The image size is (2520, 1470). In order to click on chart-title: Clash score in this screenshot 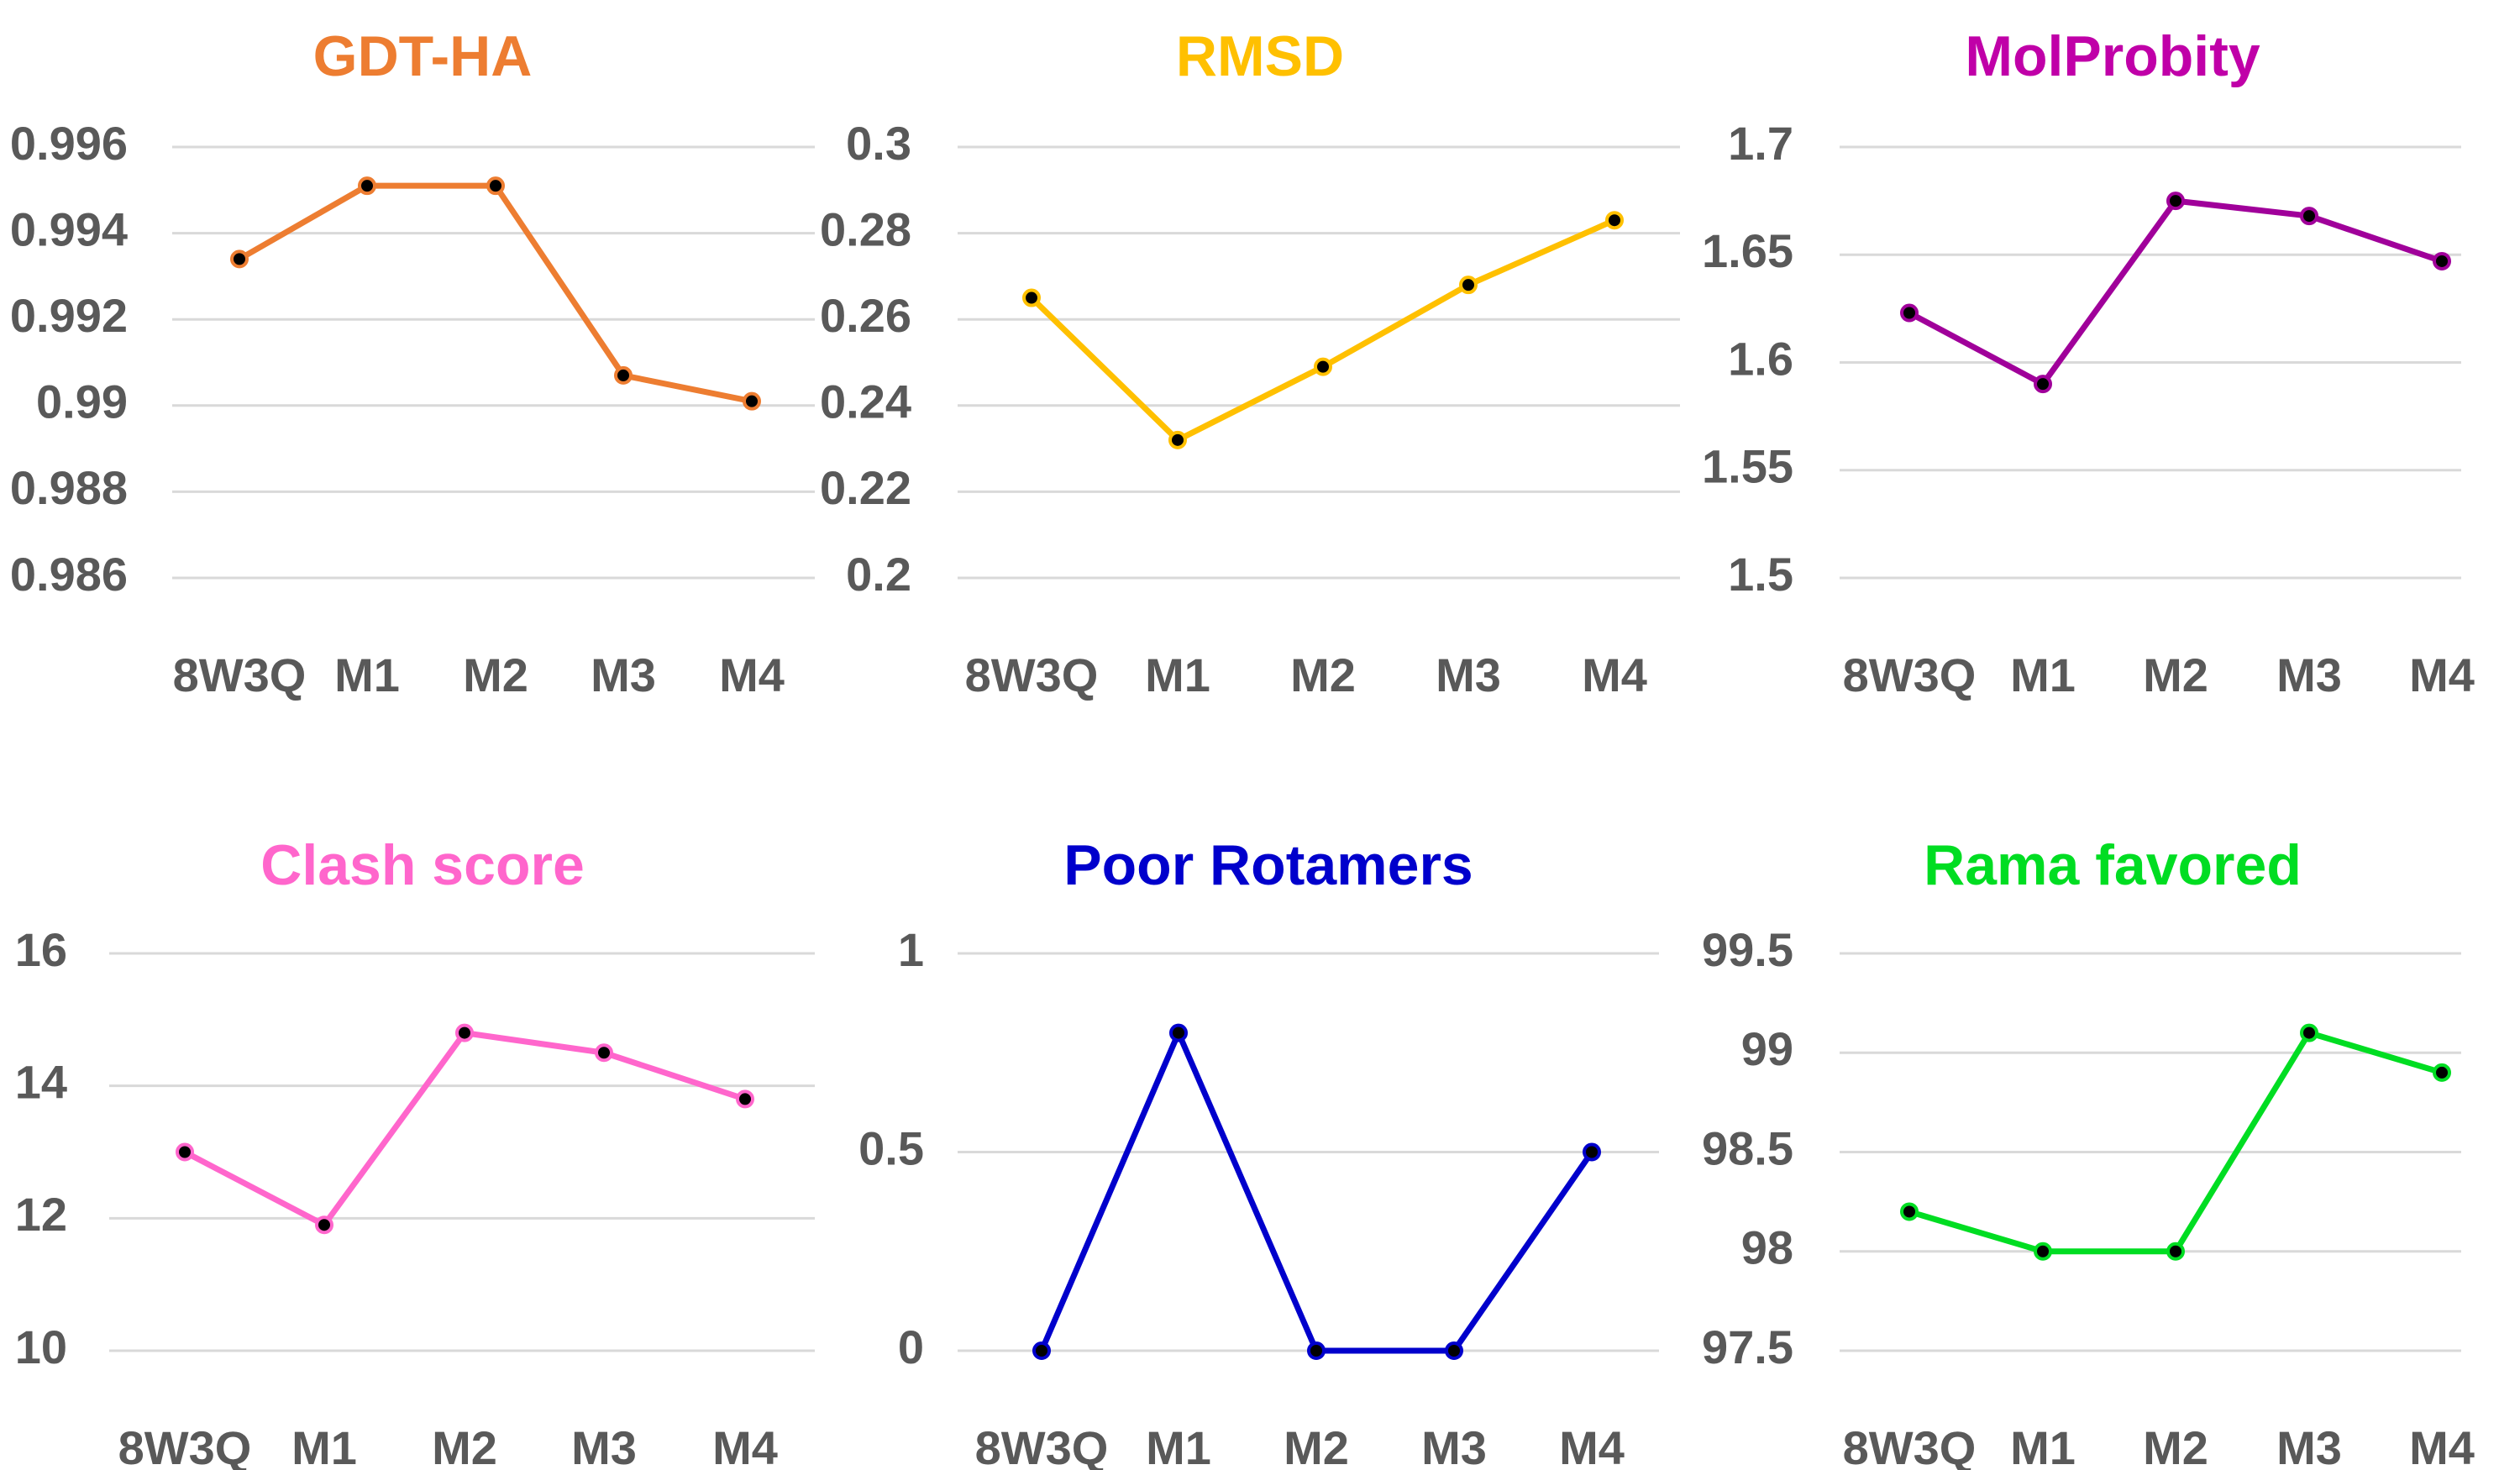, I will do `click(422, 865)`.